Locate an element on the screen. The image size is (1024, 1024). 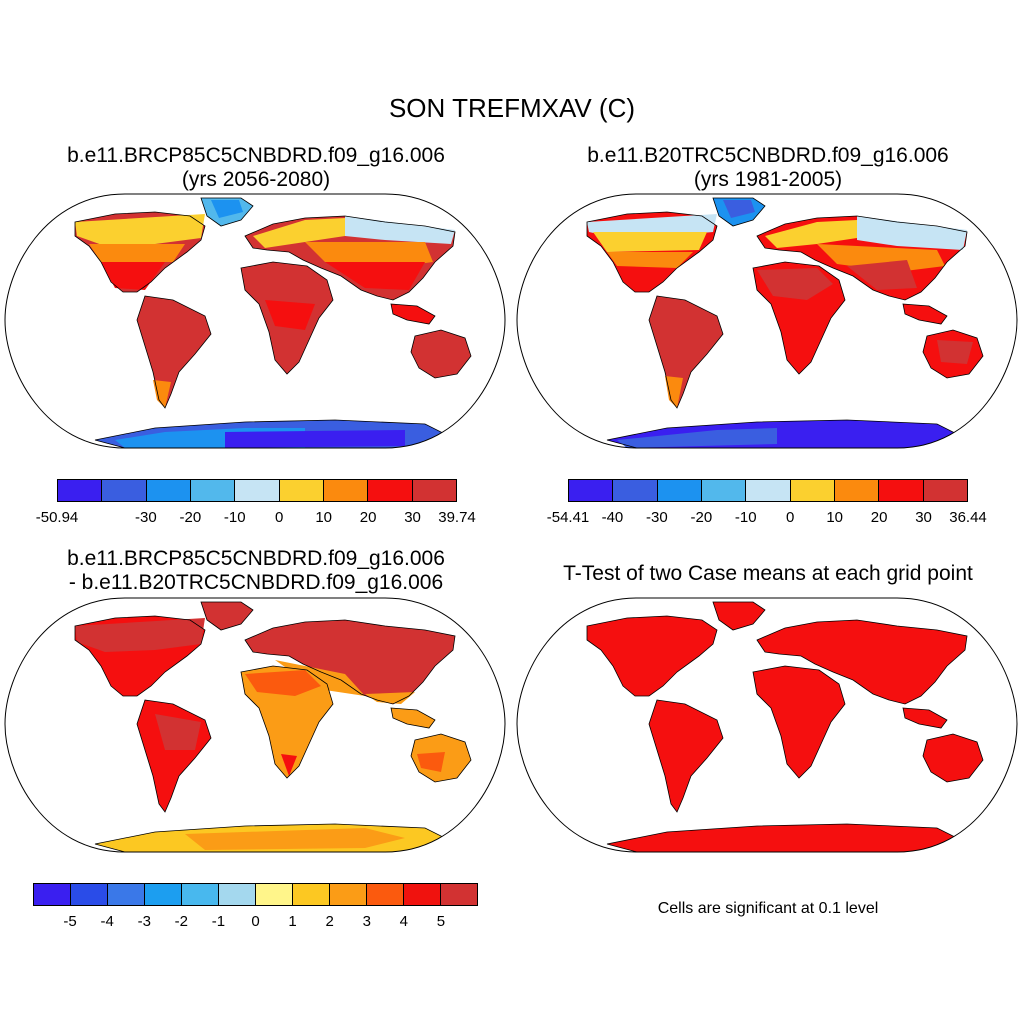
cb2-tick-label: -20 is located at coordinates (701, 517).